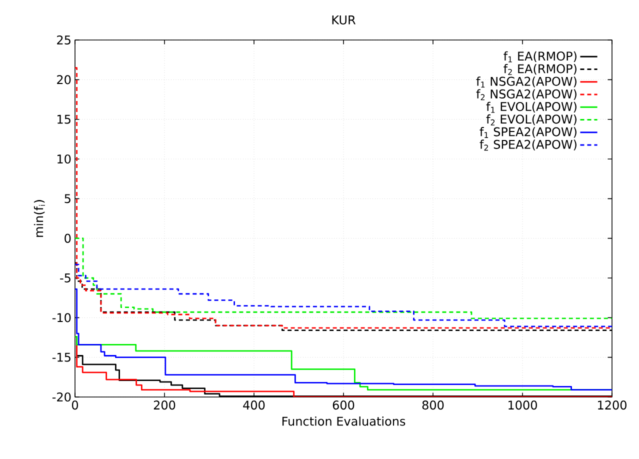 This screenshot has height=459, width=639. What do you see at coordinates (526, 82) in the screenshot?
I see `legend-label: f$_{1}$ NSGA2(APOW)` at bounding box center [526, 82].